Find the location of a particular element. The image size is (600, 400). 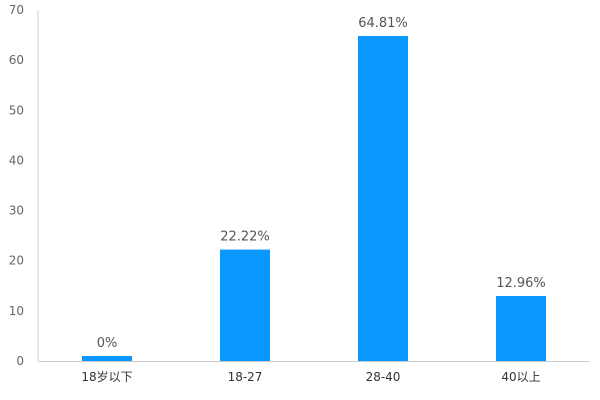

x-tick-label: 40以上 is located at coordinates (520, 377).